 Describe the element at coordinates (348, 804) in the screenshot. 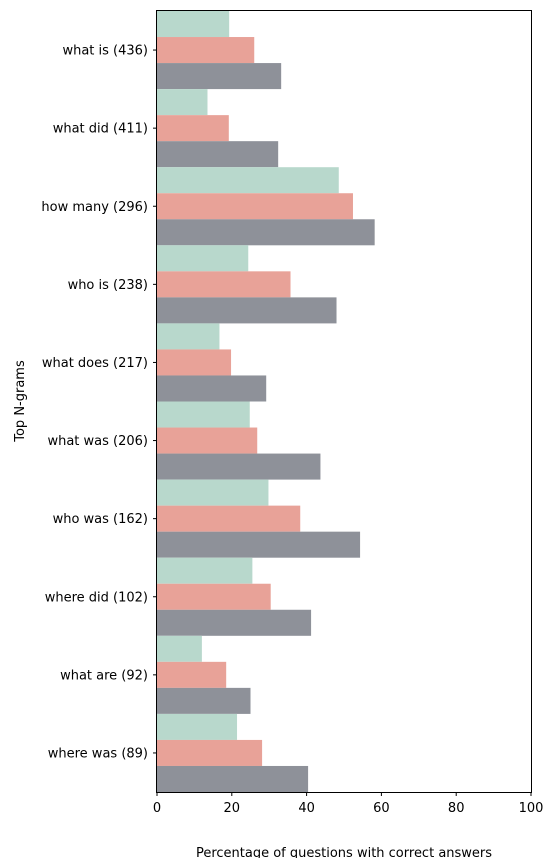

I see `x-axis: 0 20 40 60 80 100` at that location.